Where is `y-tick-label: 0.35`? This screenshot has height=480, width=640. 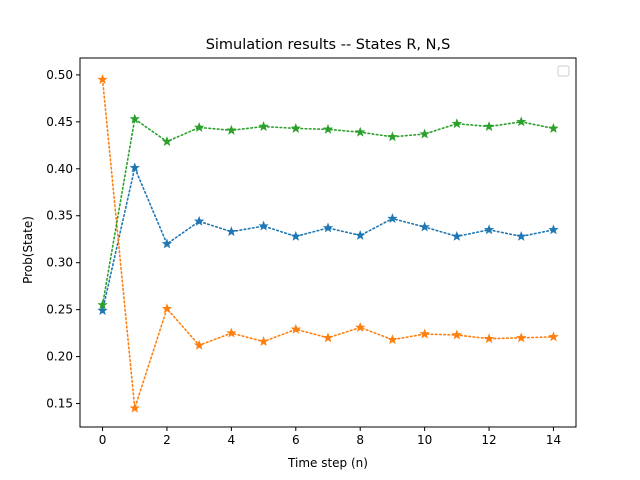 y-tick-label: 0.35 is located at coordinates (59, 216).